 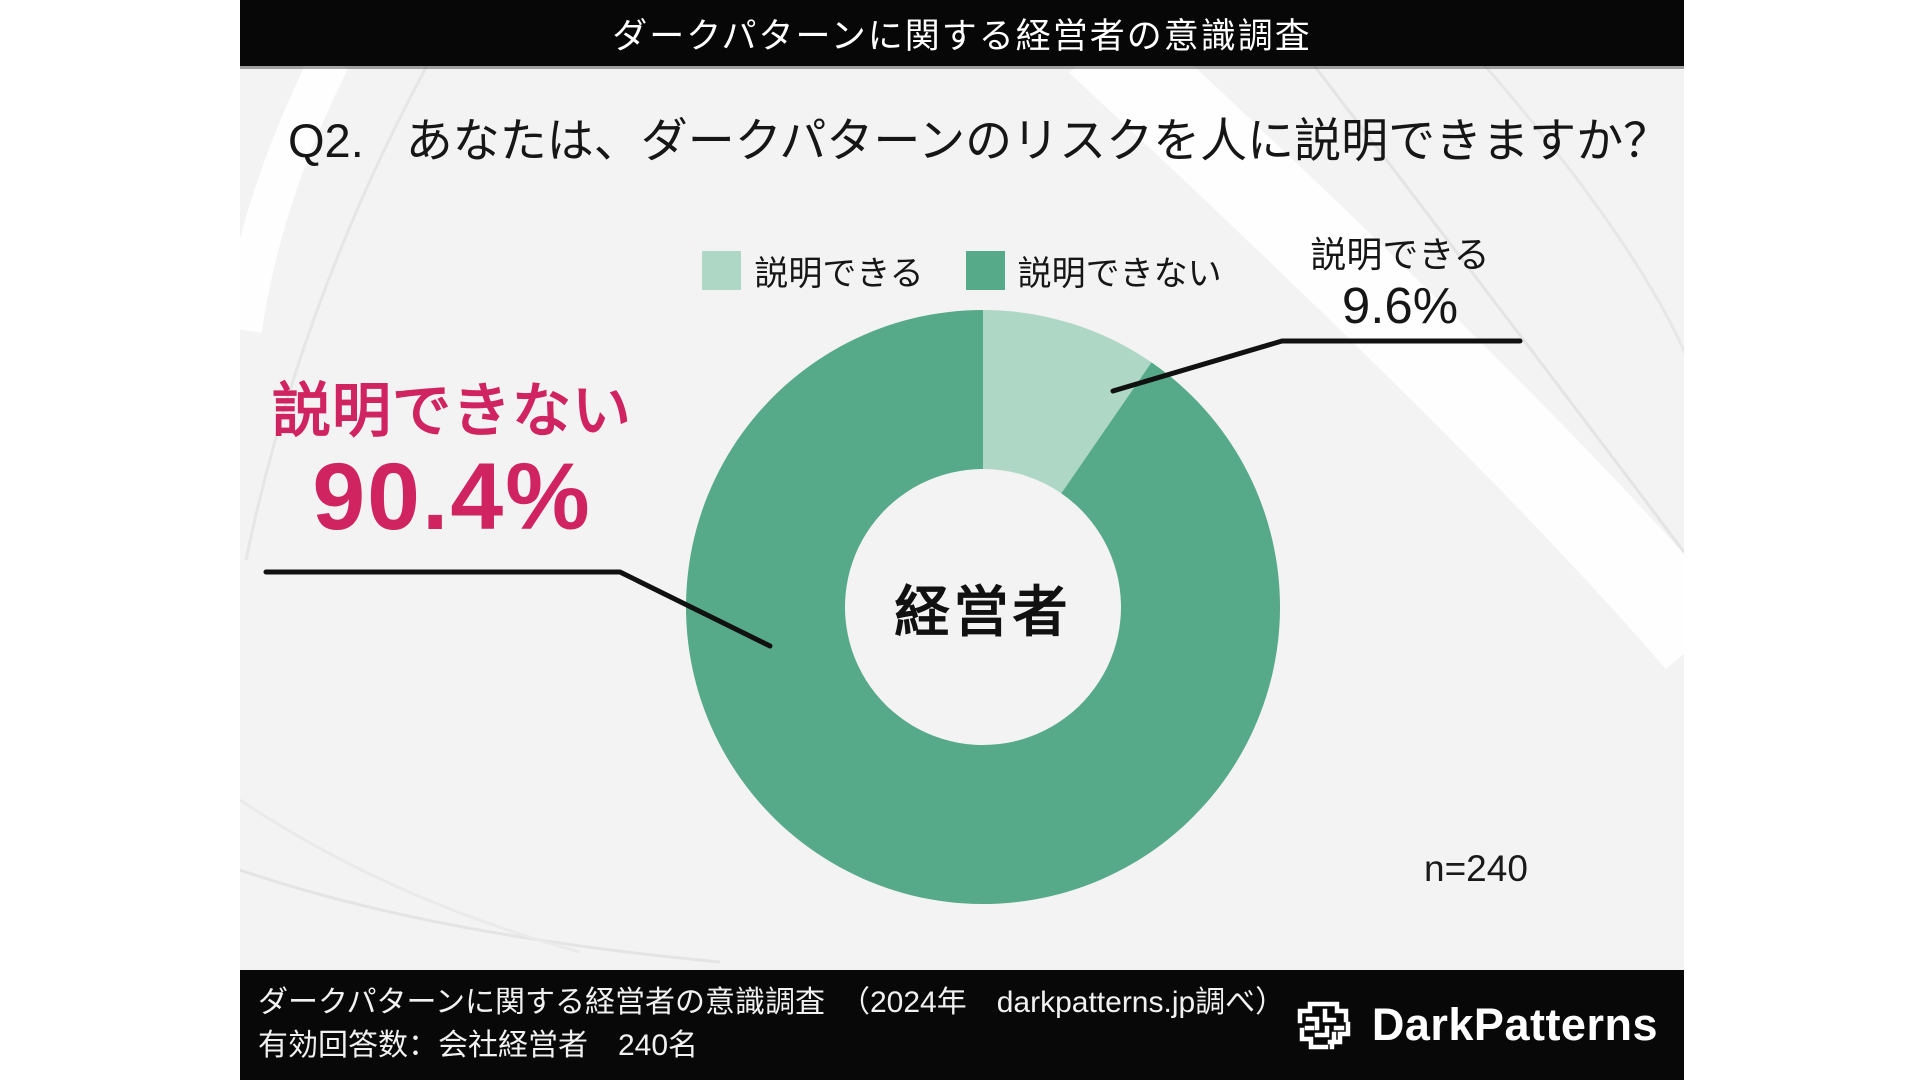 What do you see at coordinates (983, 612) in the screenshot?
I see `donut-center-label: 経営者` at bounding box center [983, 612].